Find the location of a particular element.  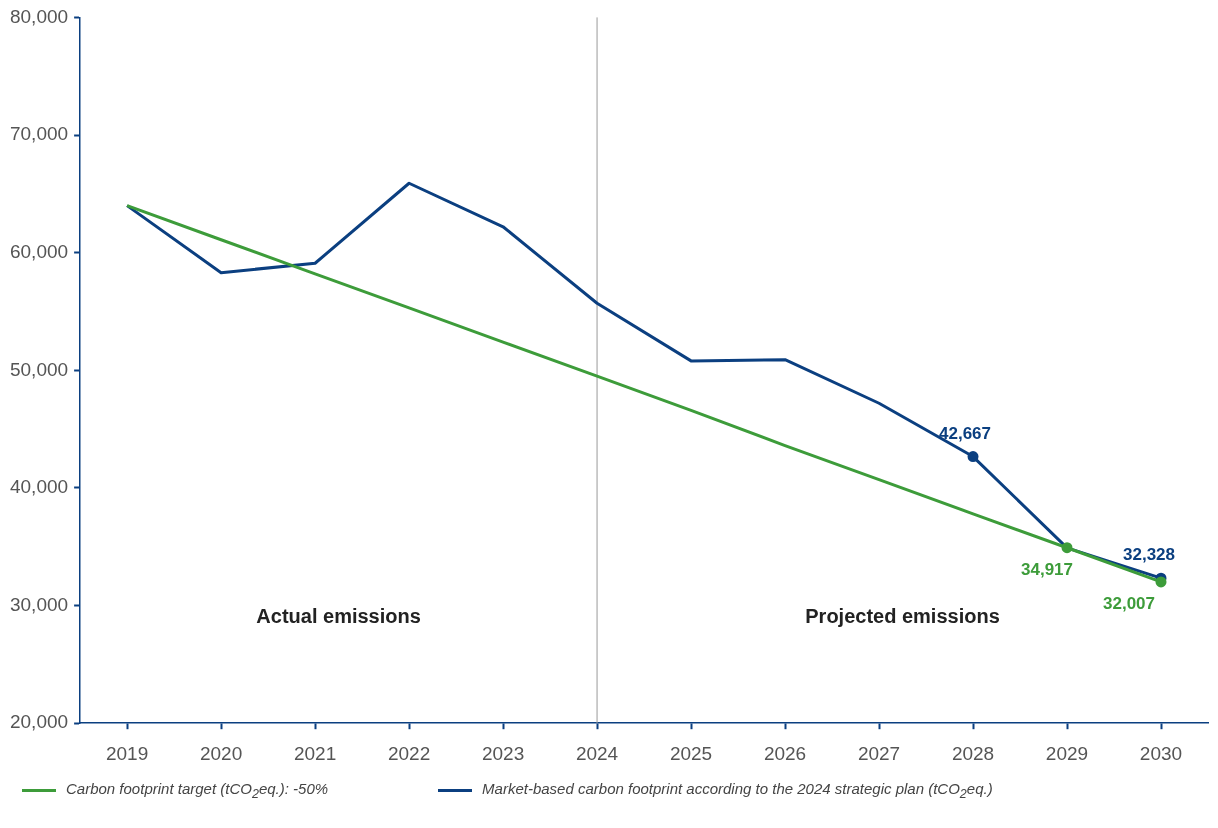

x-tick-label: 2020 is located at coordinates (221, 753).